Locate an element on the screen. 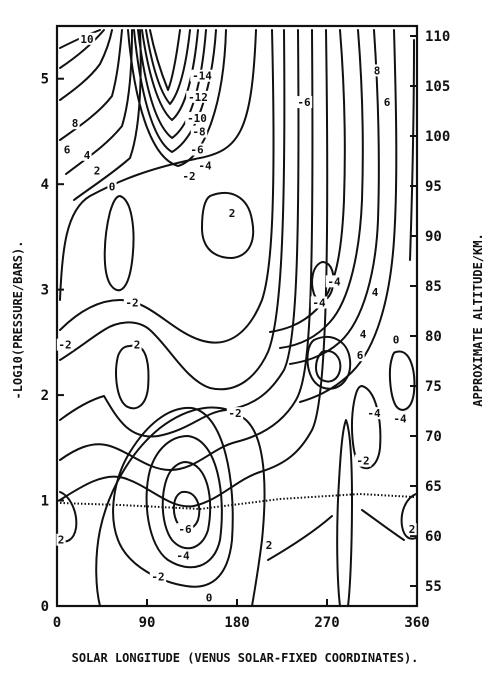 This screenshot has width=500, height=673. x-tick-label: 0 is located at coordinates (57, 623).